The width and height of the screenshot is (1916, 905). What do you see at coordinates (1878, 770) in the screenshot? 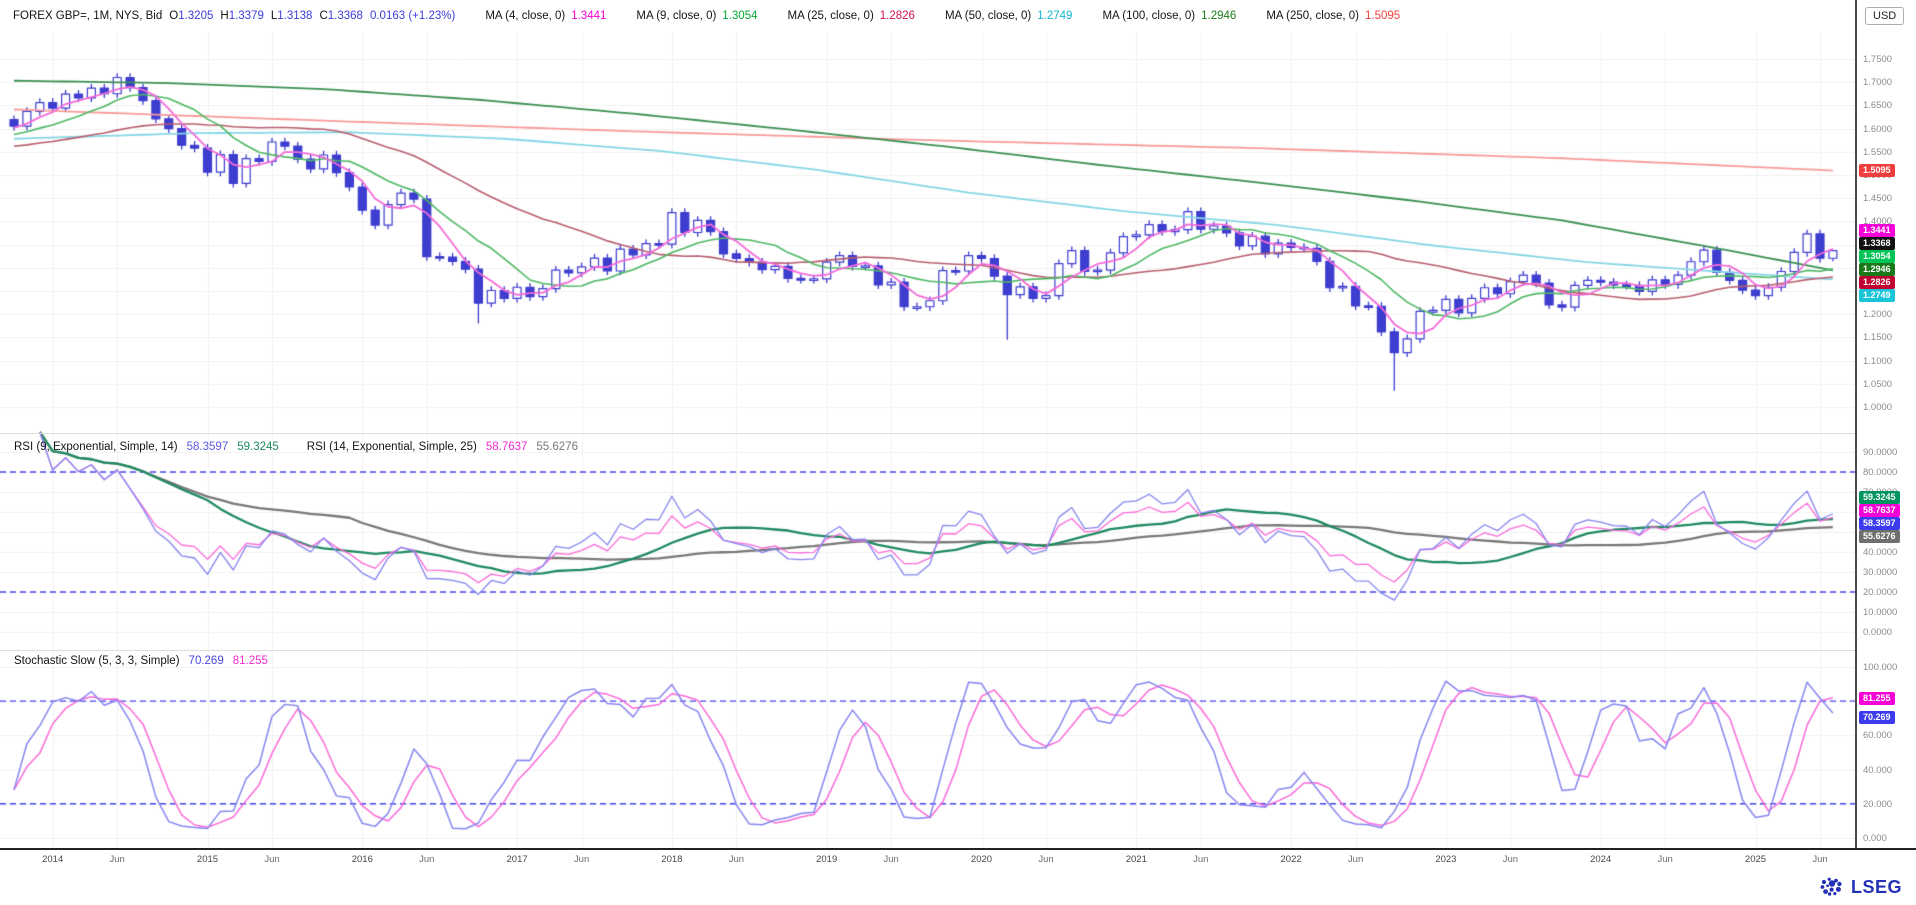
I see `axis-tick-label: 40.000` at bounding box center [1878, 770].